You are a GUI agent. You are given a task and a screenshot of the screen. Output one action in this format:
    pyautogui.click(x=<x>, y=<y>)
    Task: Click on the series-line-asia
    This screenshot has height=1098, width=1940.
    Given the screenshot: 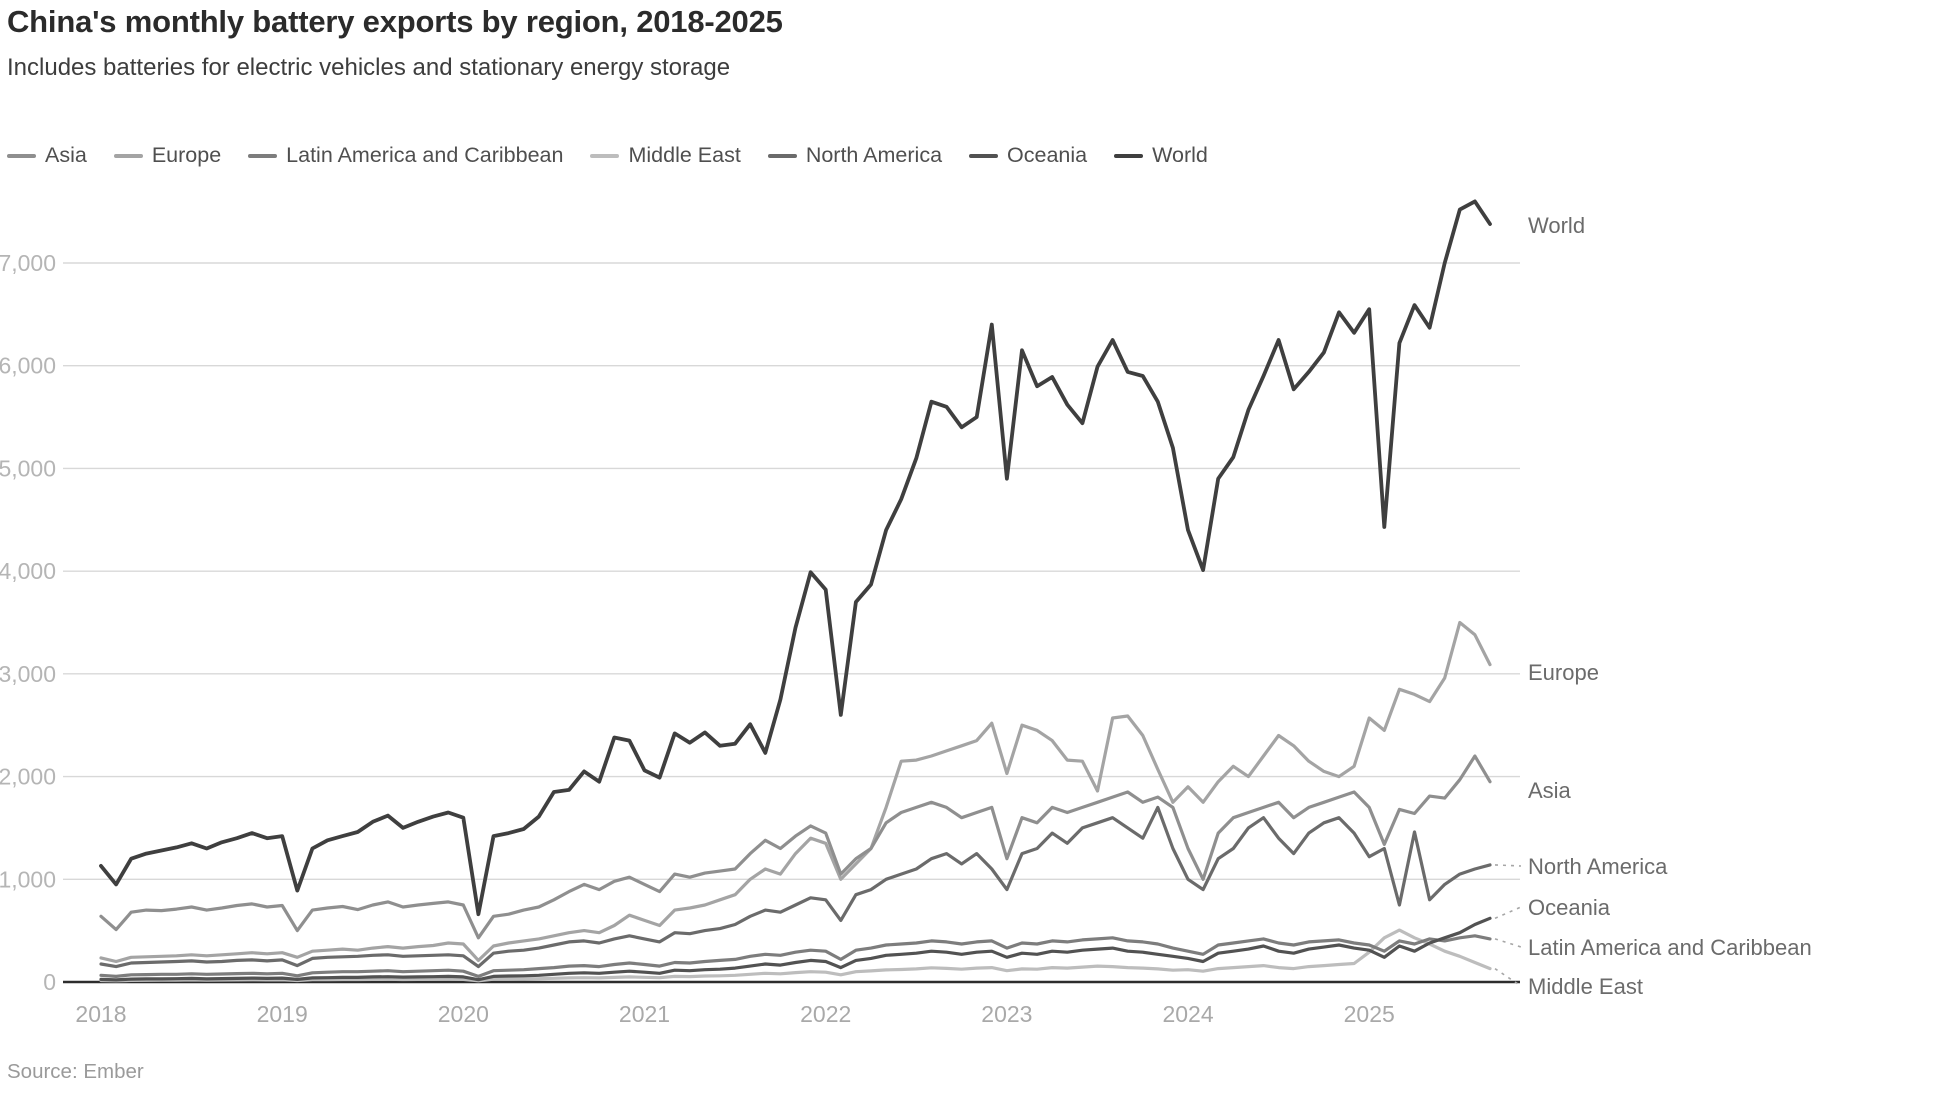 What is the action you would take?
    pyautogui.click(x=795, y=847)
    